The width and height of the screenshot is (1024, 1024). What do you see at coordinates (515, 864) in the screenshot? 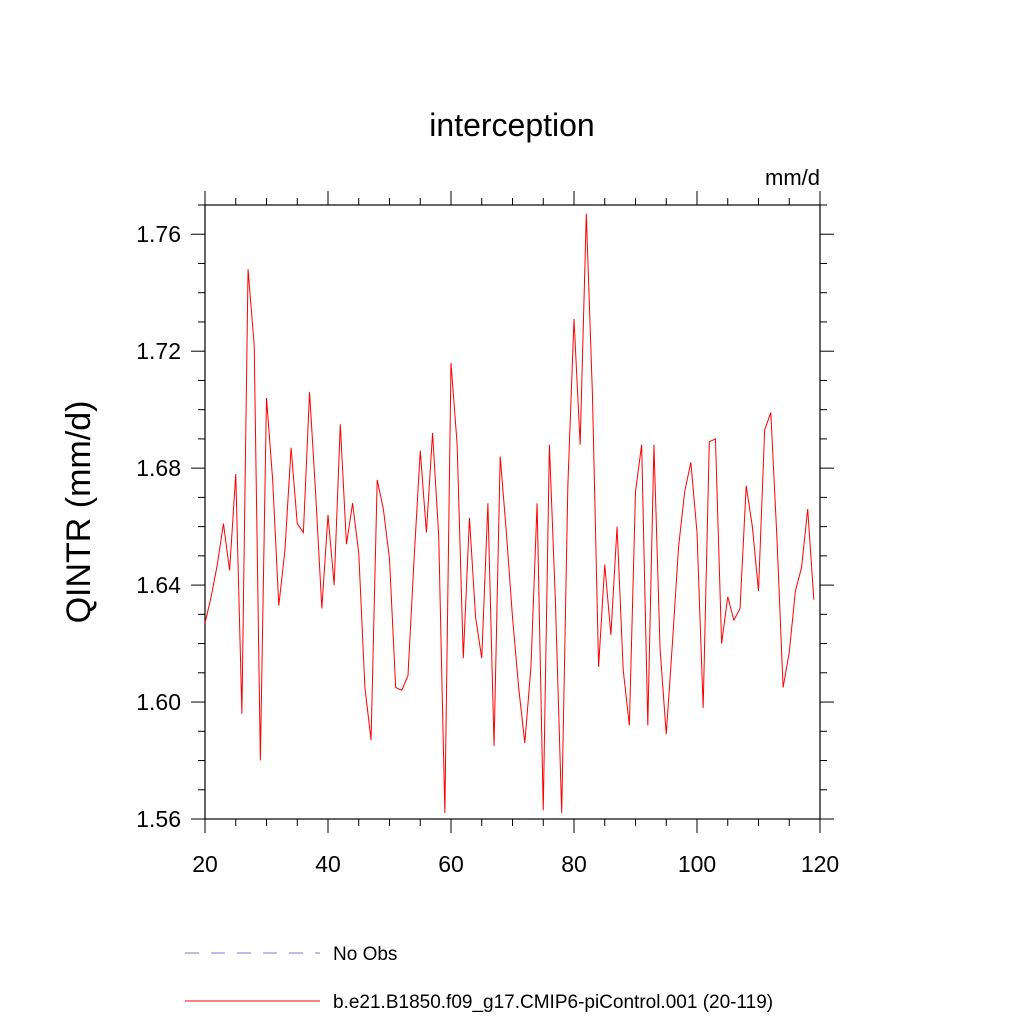
I see `x-tick-labels: 20 40 60 80 100 120` at bounding box center [515, 864].